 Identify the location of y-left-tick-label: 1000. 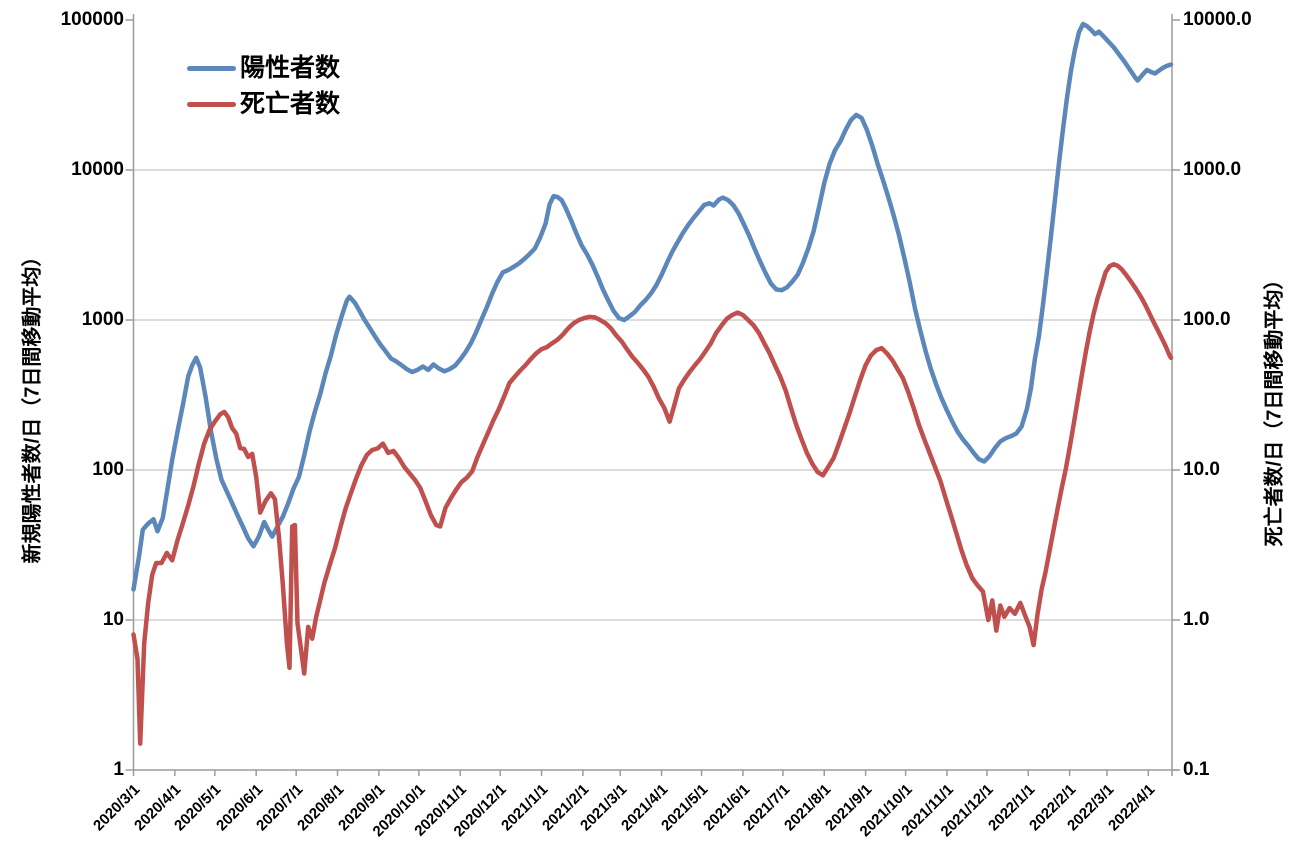
(102, 319).